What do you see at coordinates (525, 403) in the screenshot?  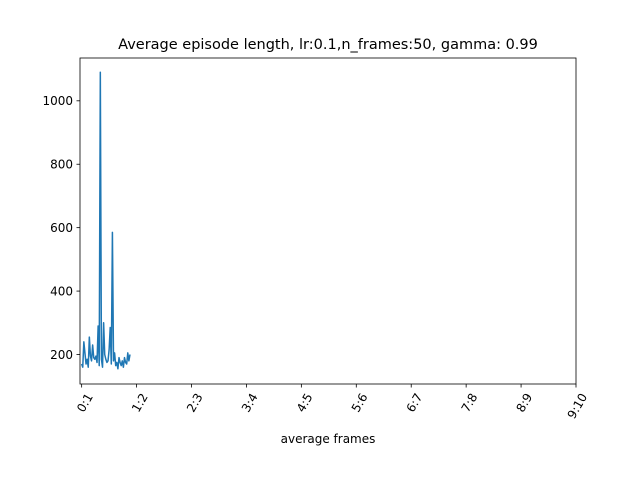 I see `x-tick-label: 8:9` at bounding box center [525, 403].